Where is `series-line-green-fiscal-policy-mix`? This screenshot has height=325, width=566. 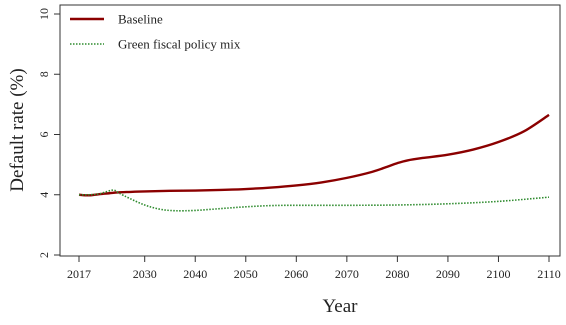 series-line-green-fiscal-policy-mix is located at coordinates (314, 200).